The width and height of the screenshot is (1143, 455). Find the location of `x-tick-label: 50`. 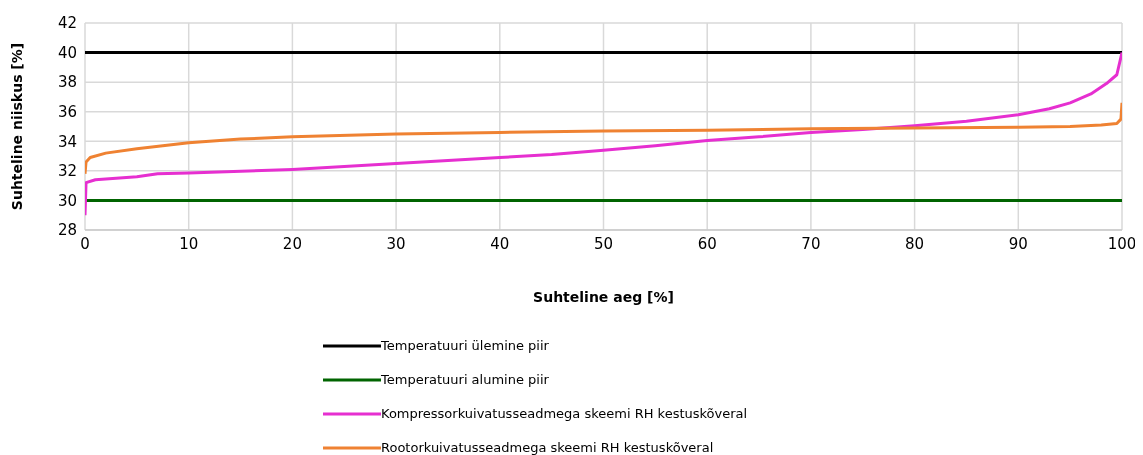

x-tick-label: 50 is located at coordinates (603, 243).